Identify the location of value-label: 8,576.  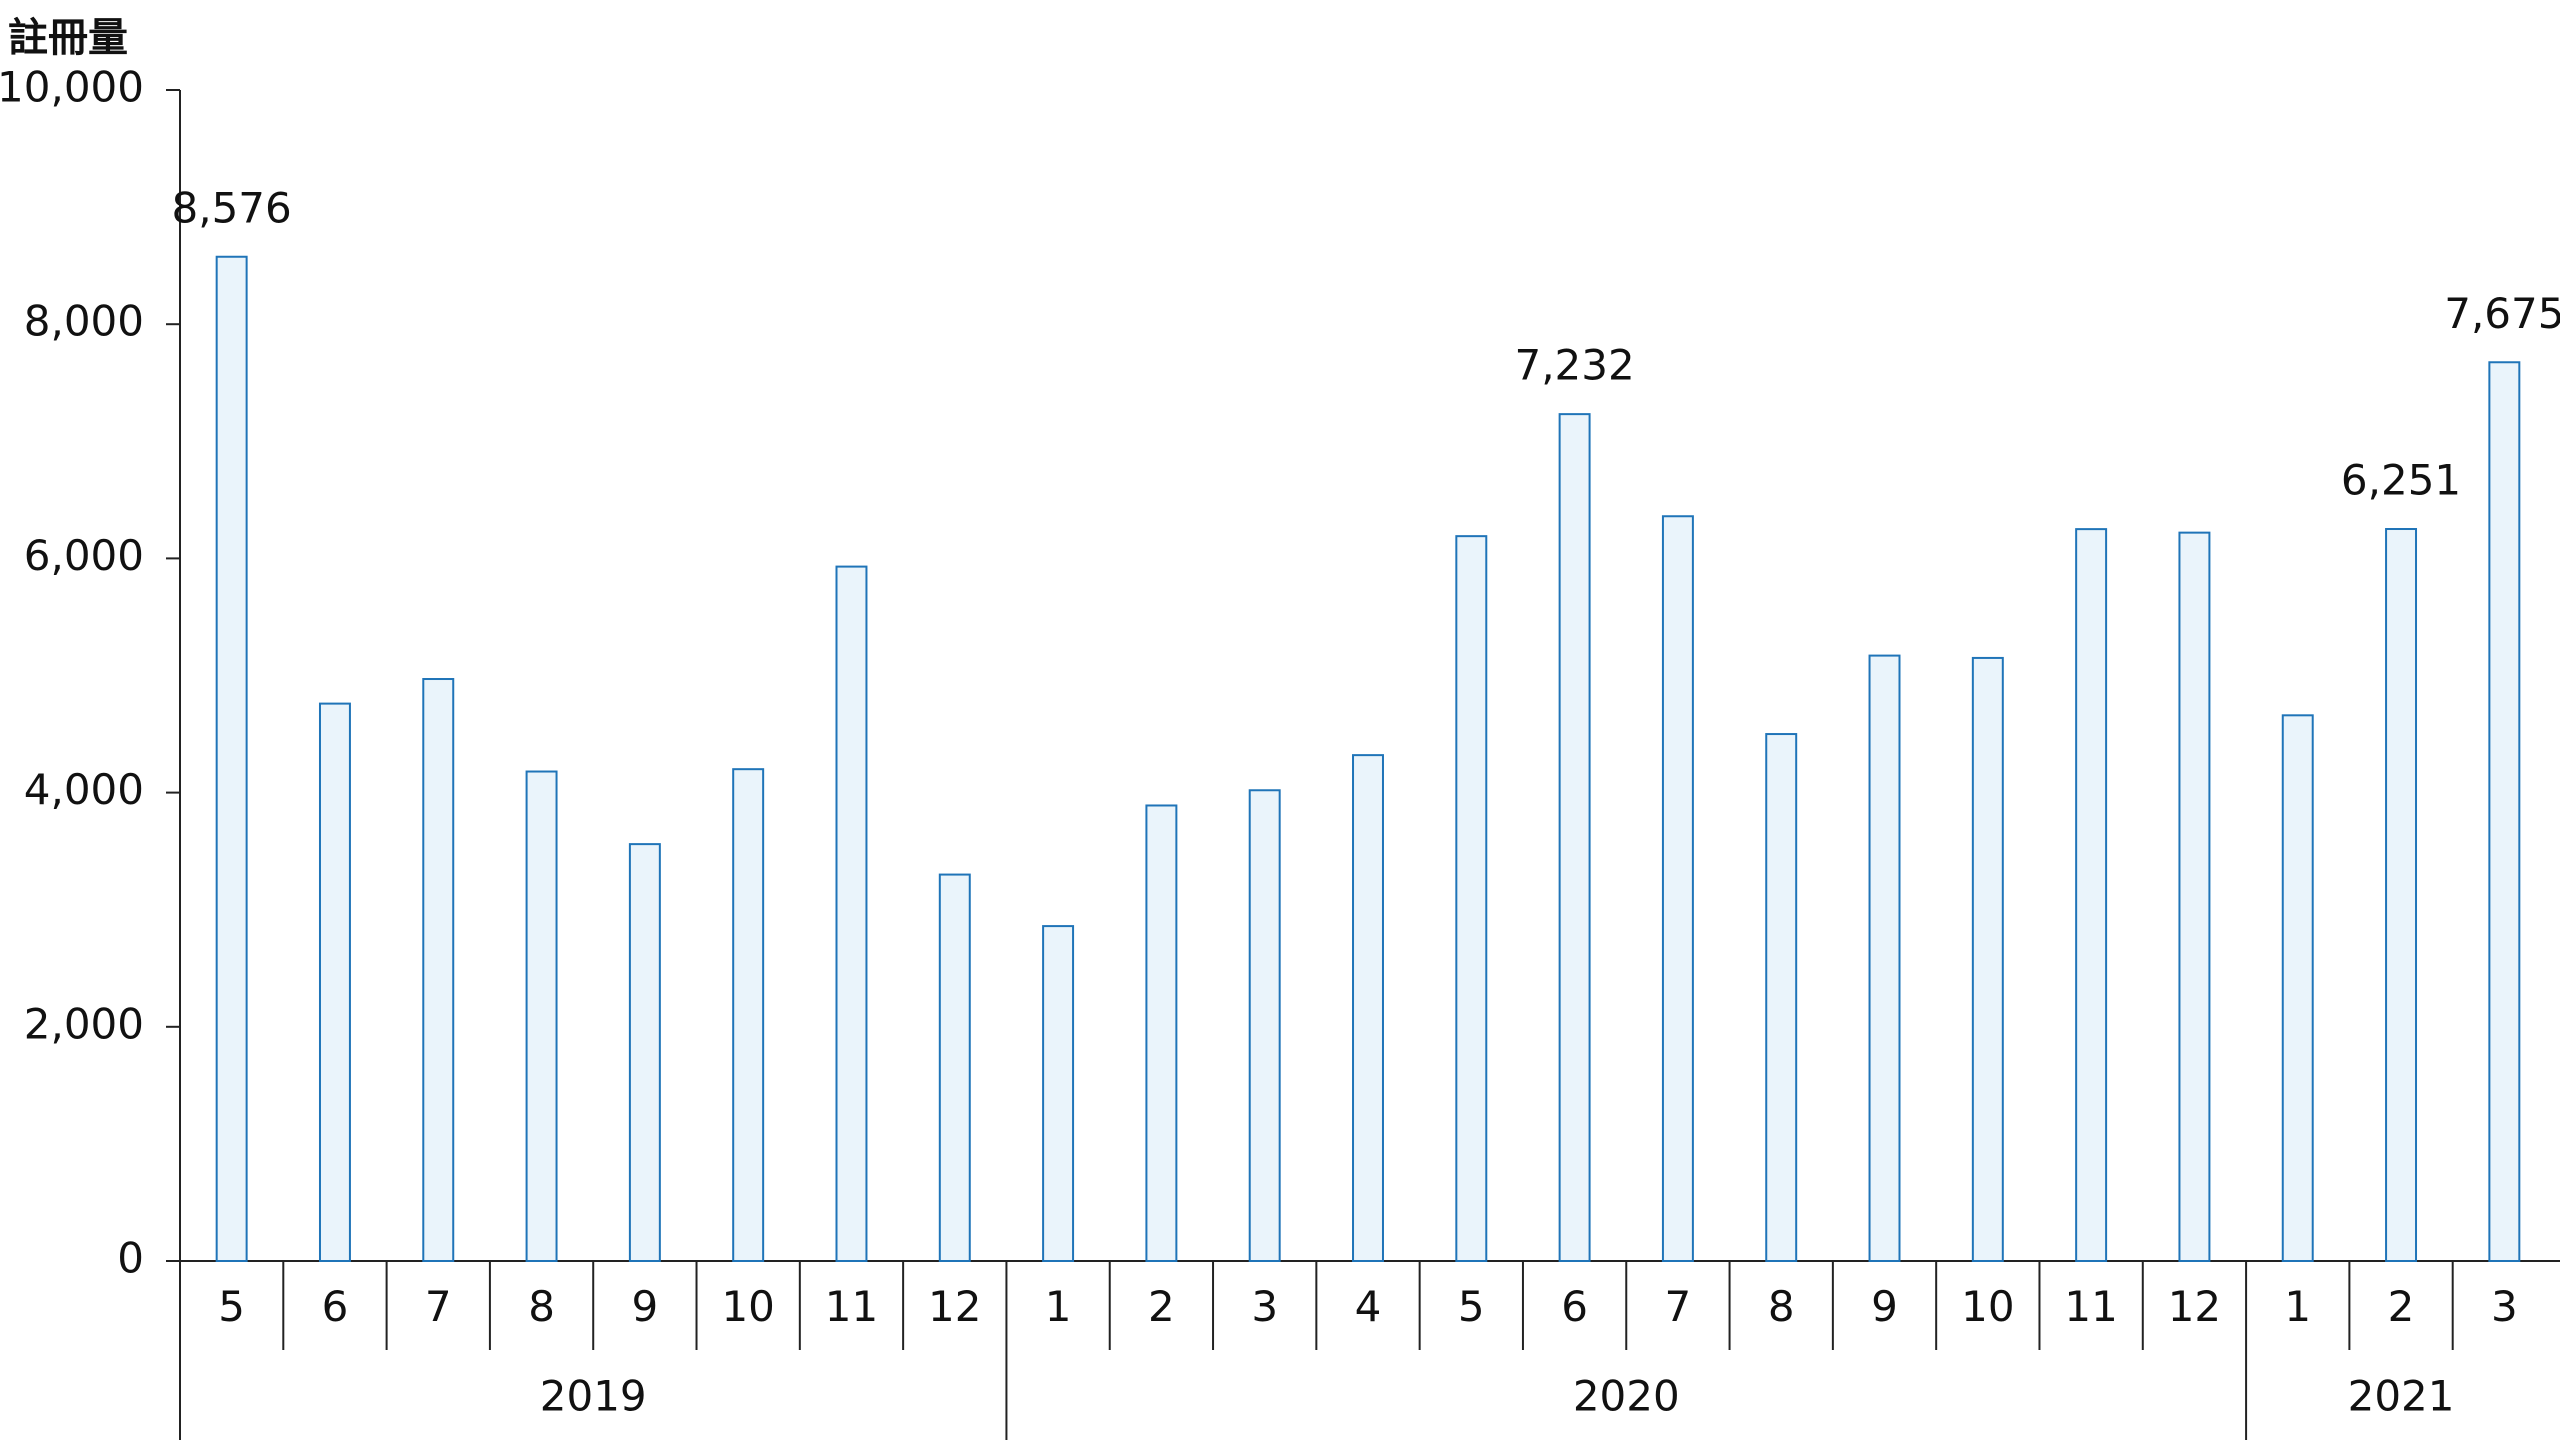
(232, 207).